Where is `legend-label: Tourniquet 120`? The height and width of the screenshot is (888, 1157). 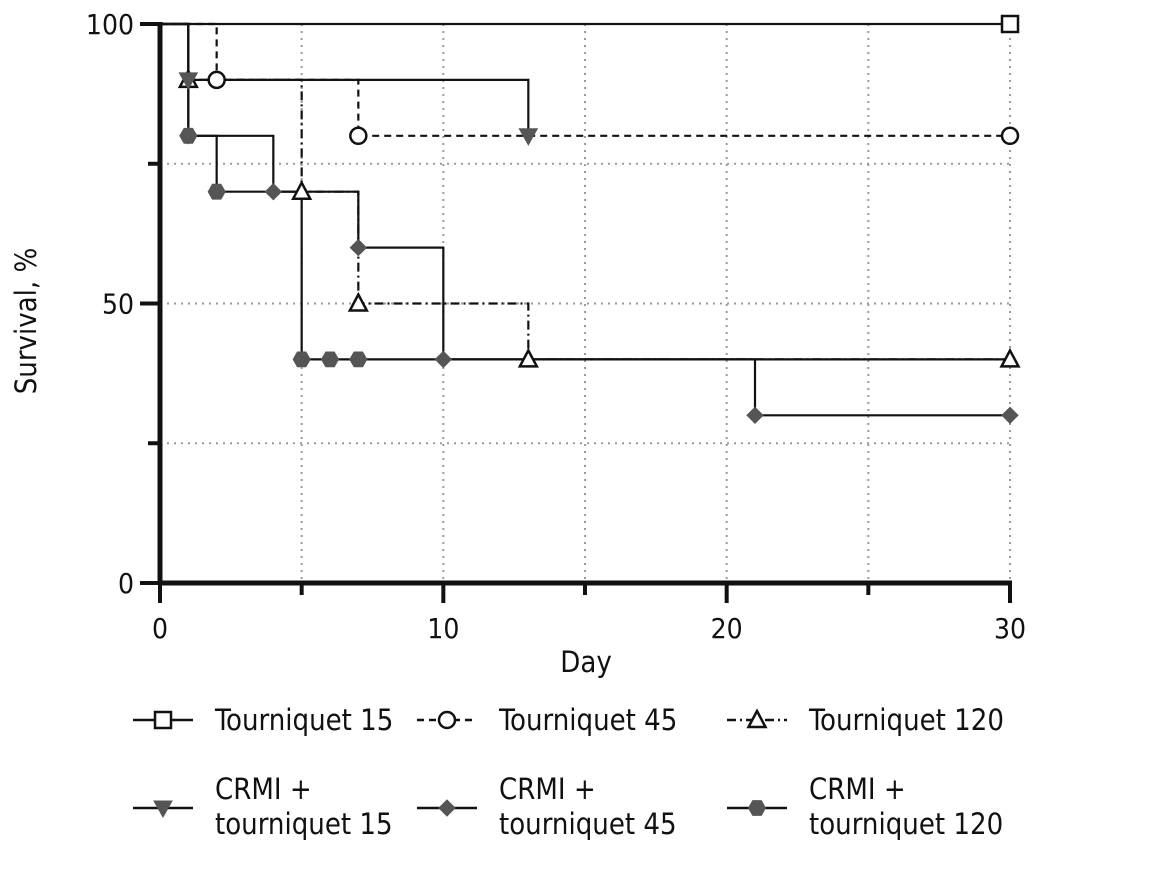 legend-label: Tourniquet 120 is located at coordinates (906, 720).